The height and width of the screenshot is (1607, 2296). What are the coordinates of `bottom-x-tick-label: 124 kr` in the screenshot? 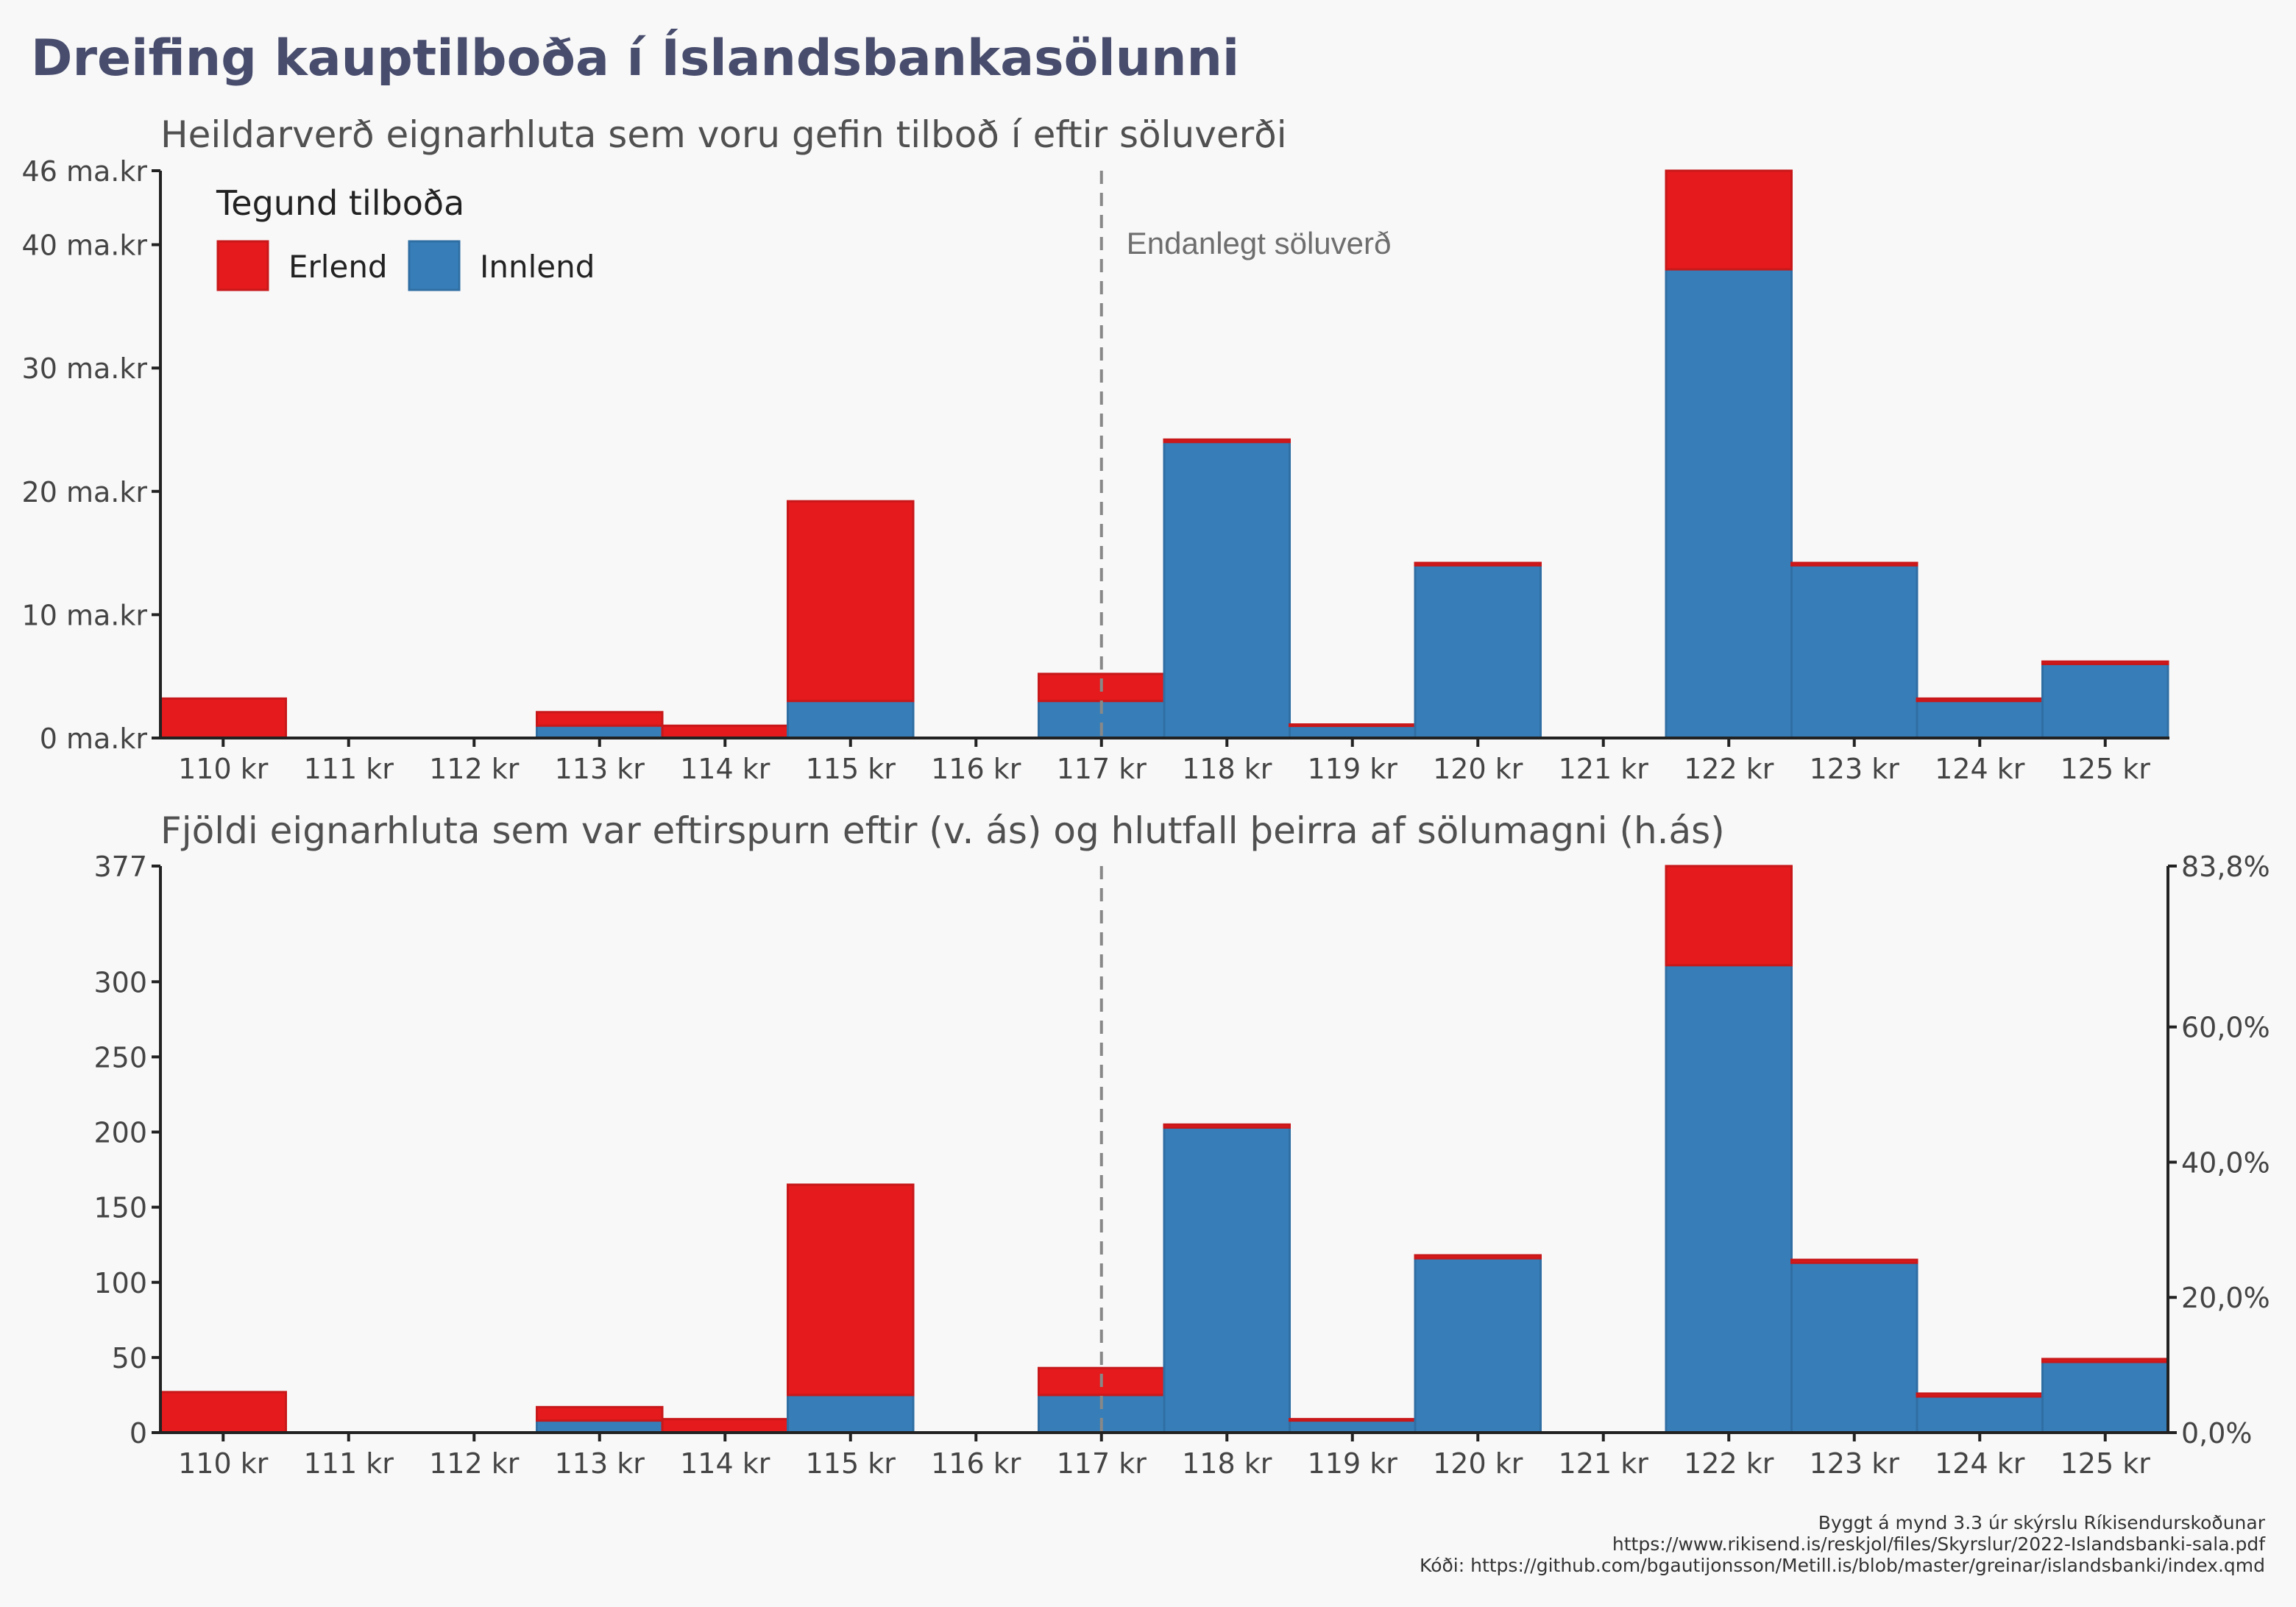 It's located at (1980, 1463).